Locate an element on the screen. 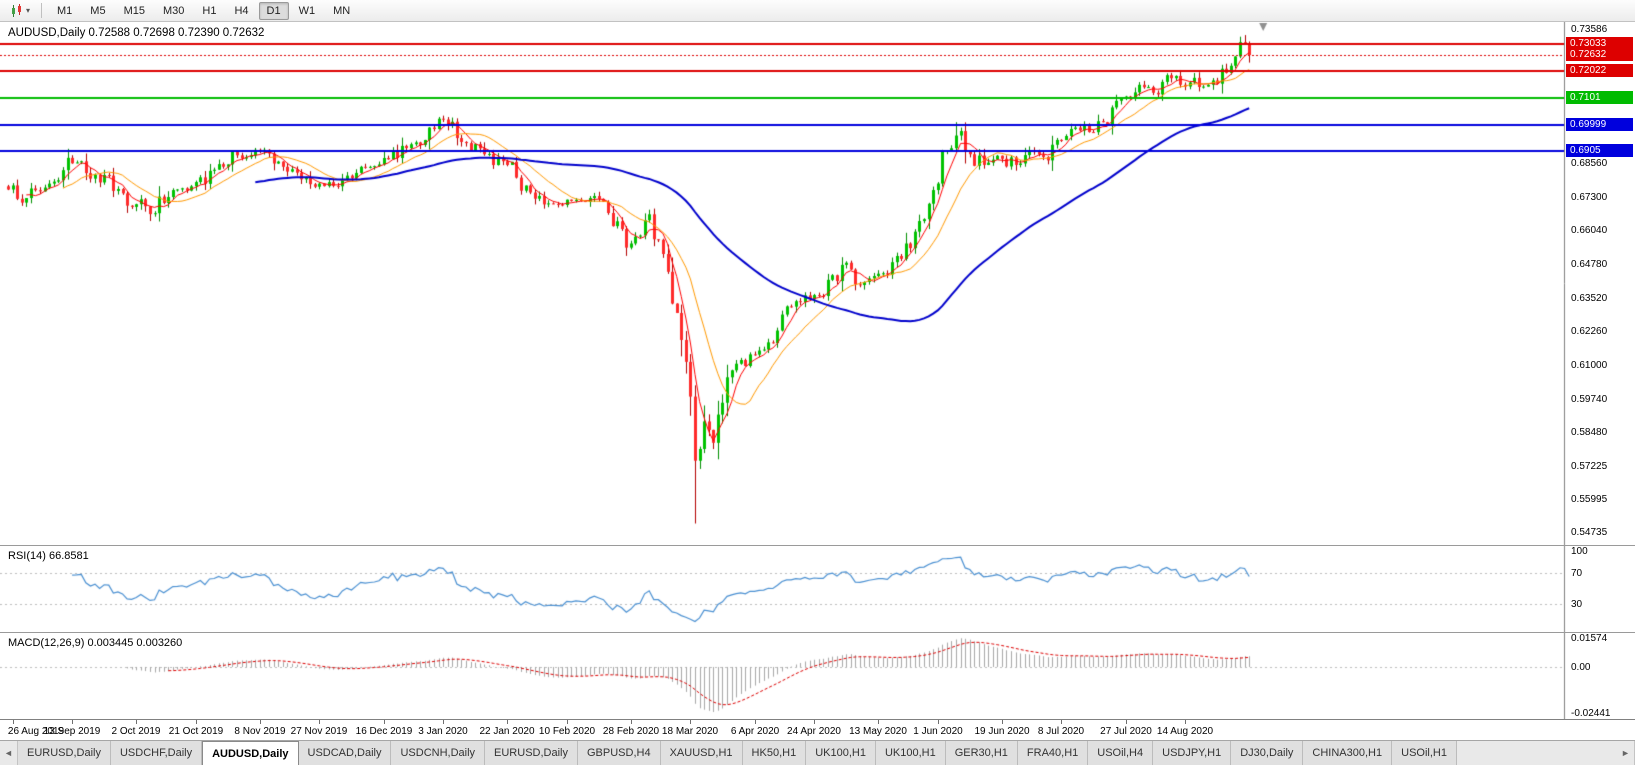  time-axis-label: 6 Apr 2020 is located at coordinates (755, 731).